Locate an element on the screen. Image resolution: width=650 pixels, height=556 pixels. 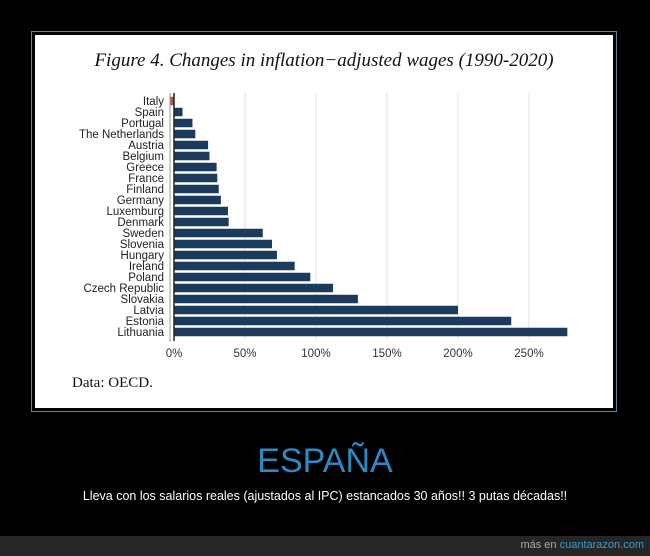
footer-prefix: más en is located at coordinates (538, 545).